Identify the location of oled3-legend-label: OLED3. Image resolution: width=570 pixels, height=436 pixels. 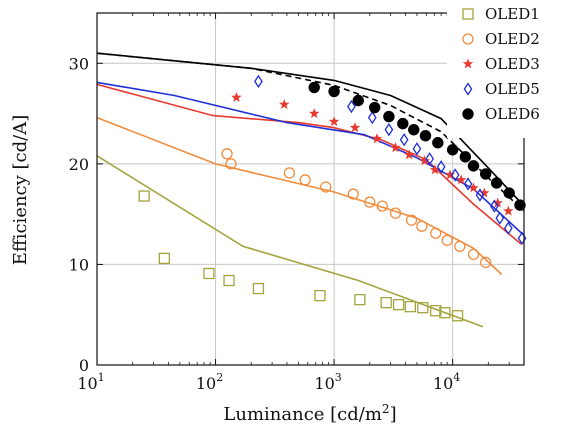
(512, 64).